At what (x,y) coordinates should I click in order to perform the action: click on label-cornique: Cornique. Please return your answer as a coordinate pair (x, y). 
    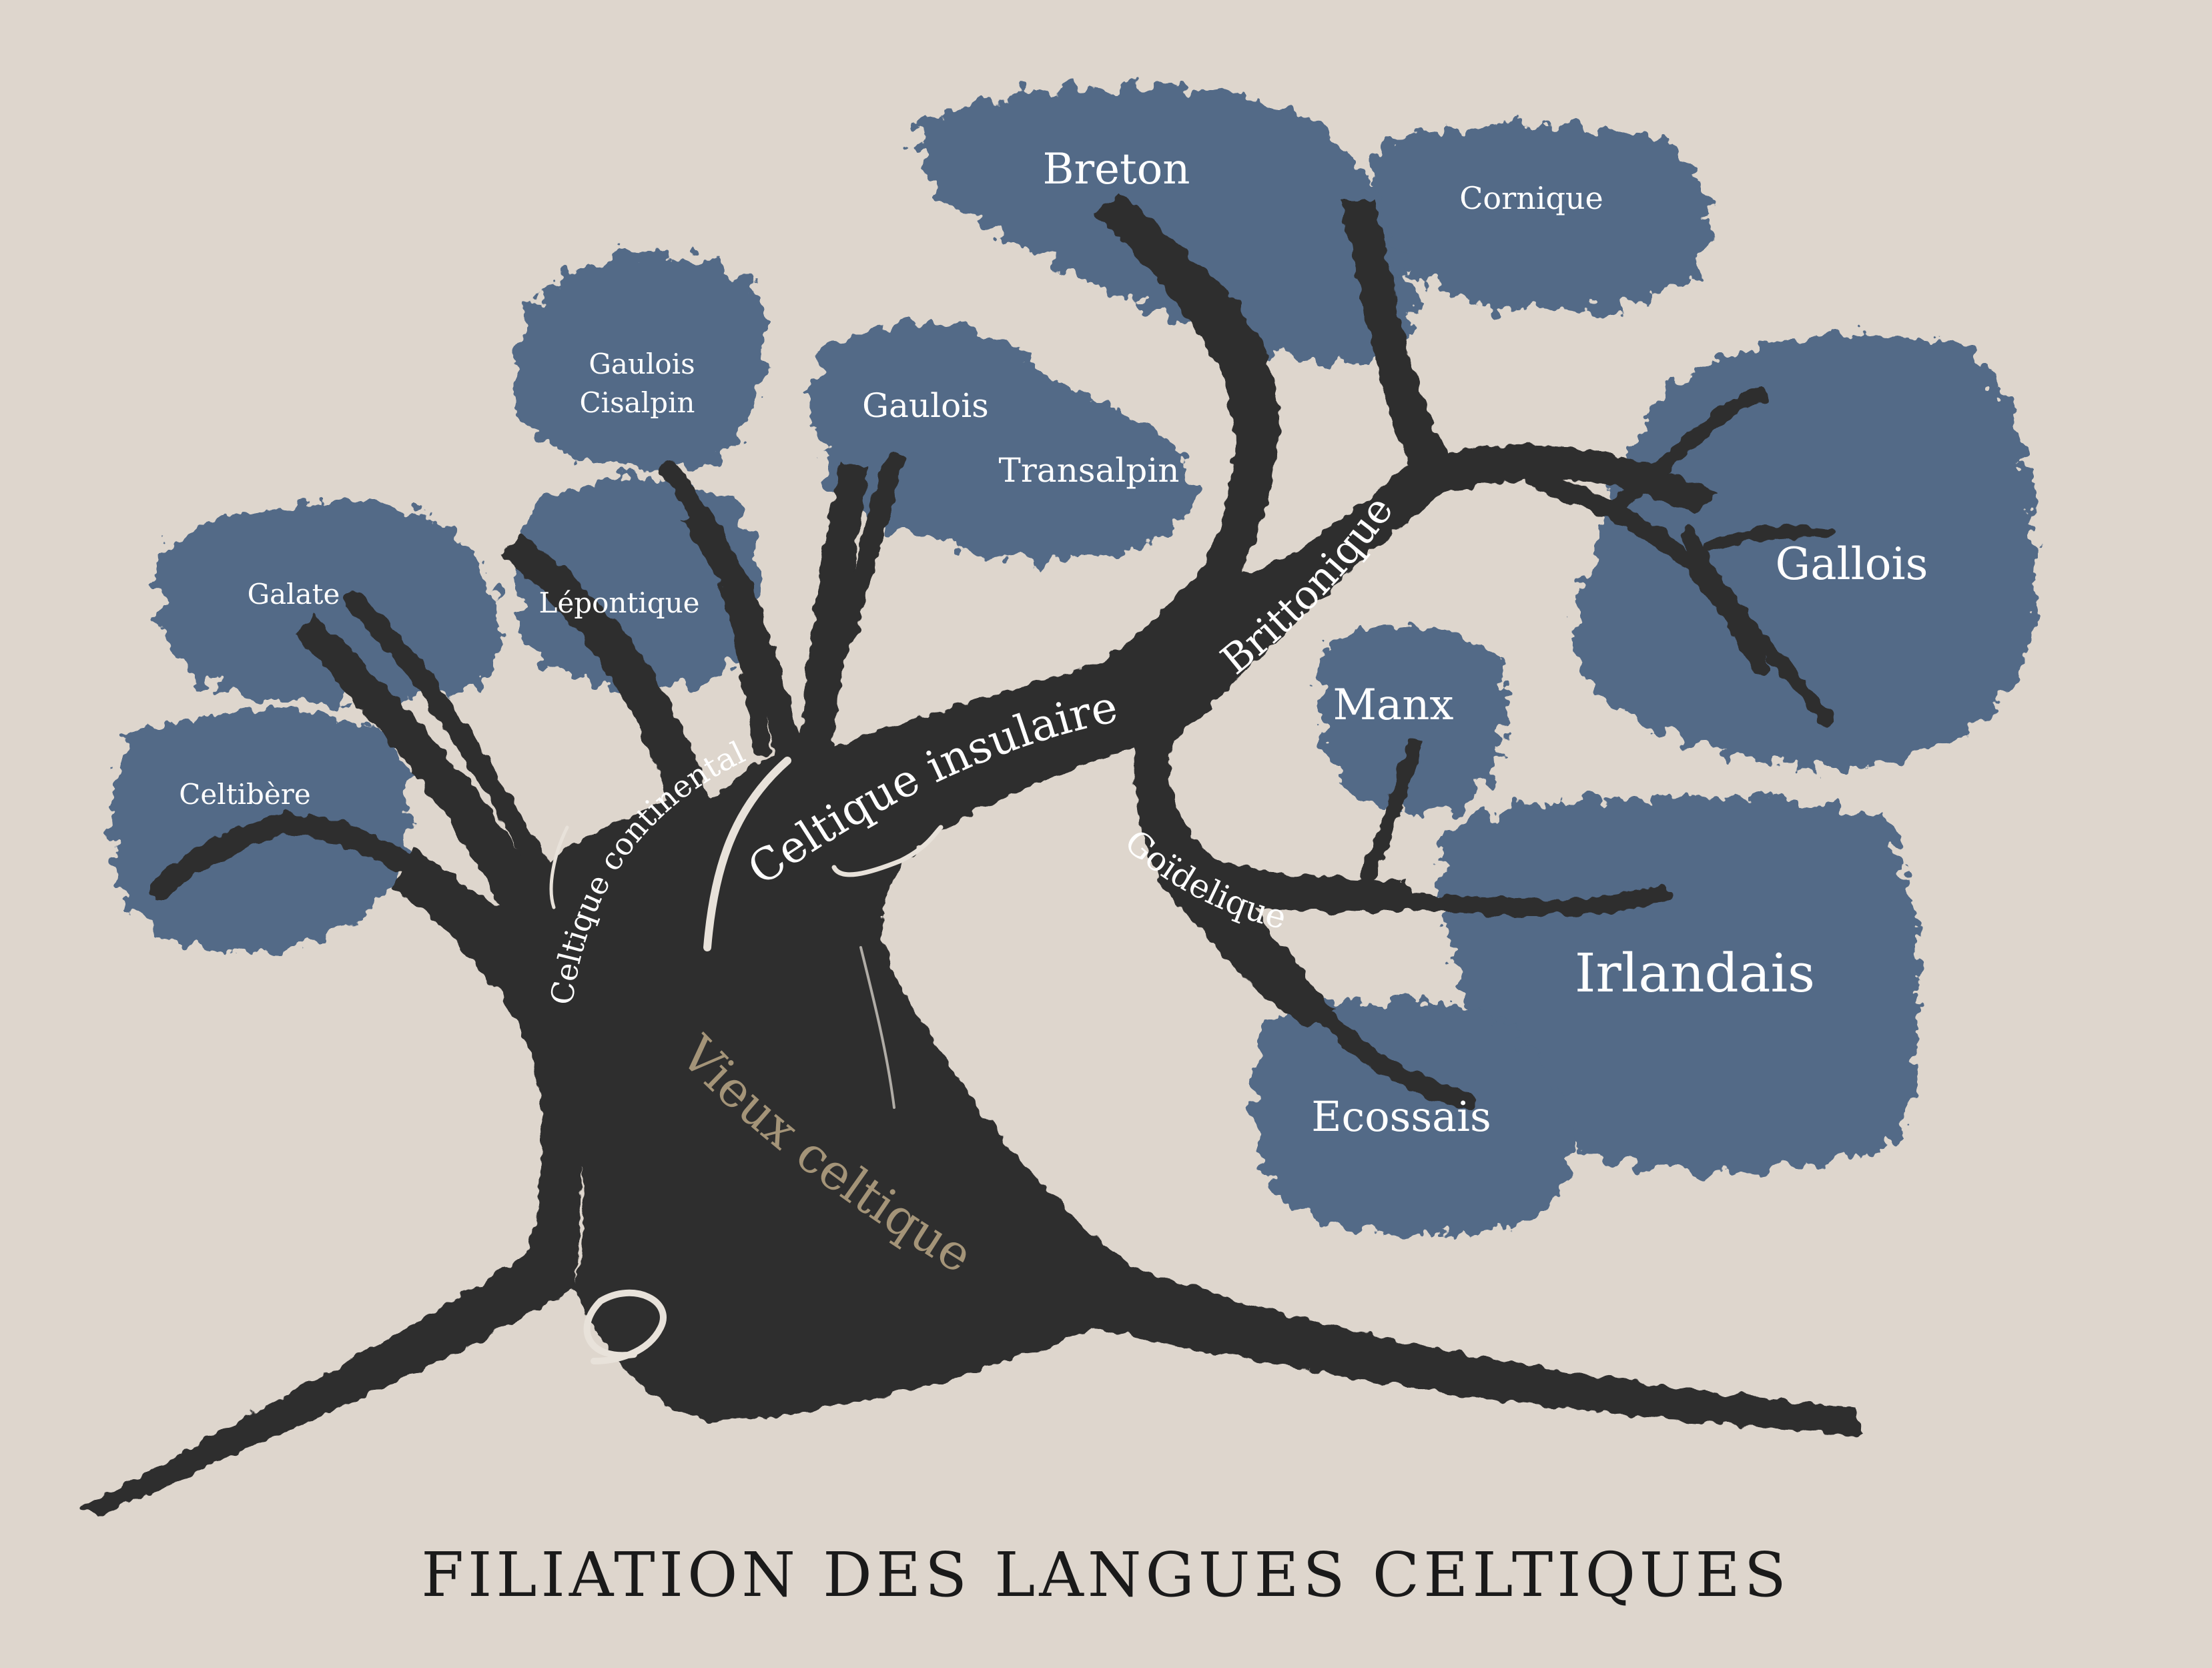
    Looking at the image, I should click on (1531, 198).